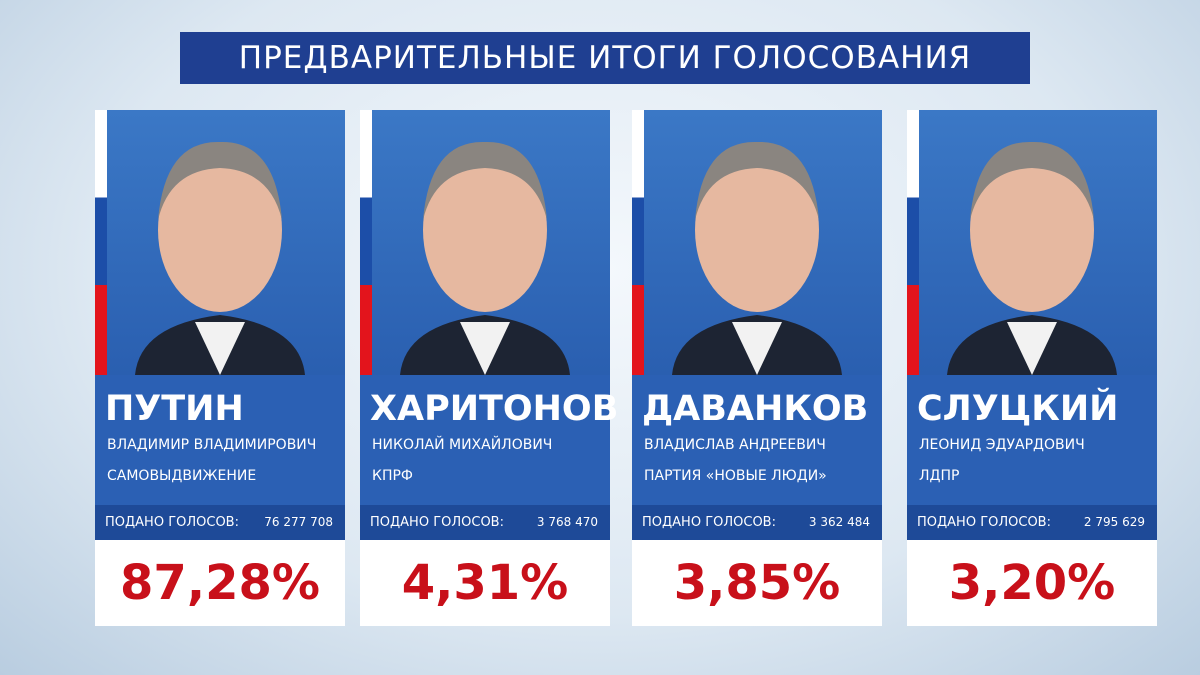  Describe the element at coordinates (1114, 522) in the screenshot. I see `votes-count: 2 795 629` at that location.